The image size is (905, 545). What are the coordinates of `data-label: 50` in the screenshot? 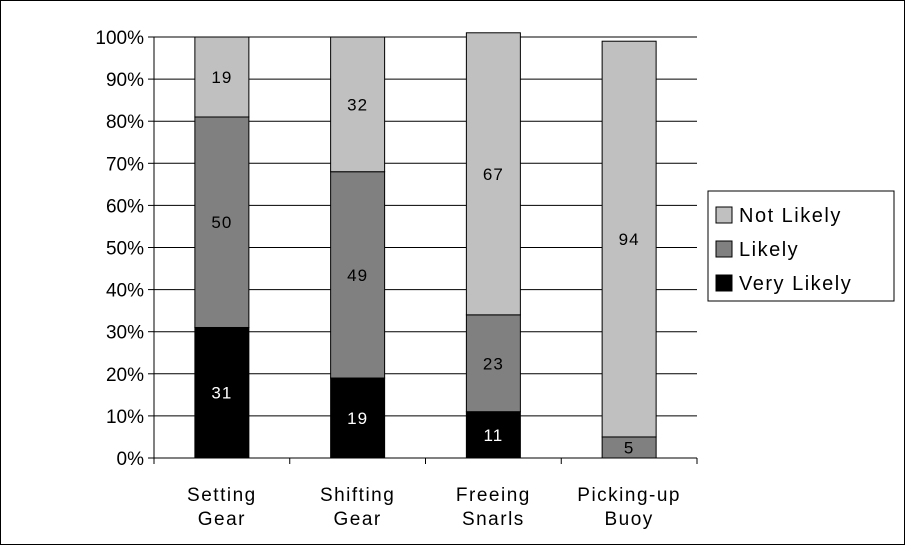 It's located at (221, 222).